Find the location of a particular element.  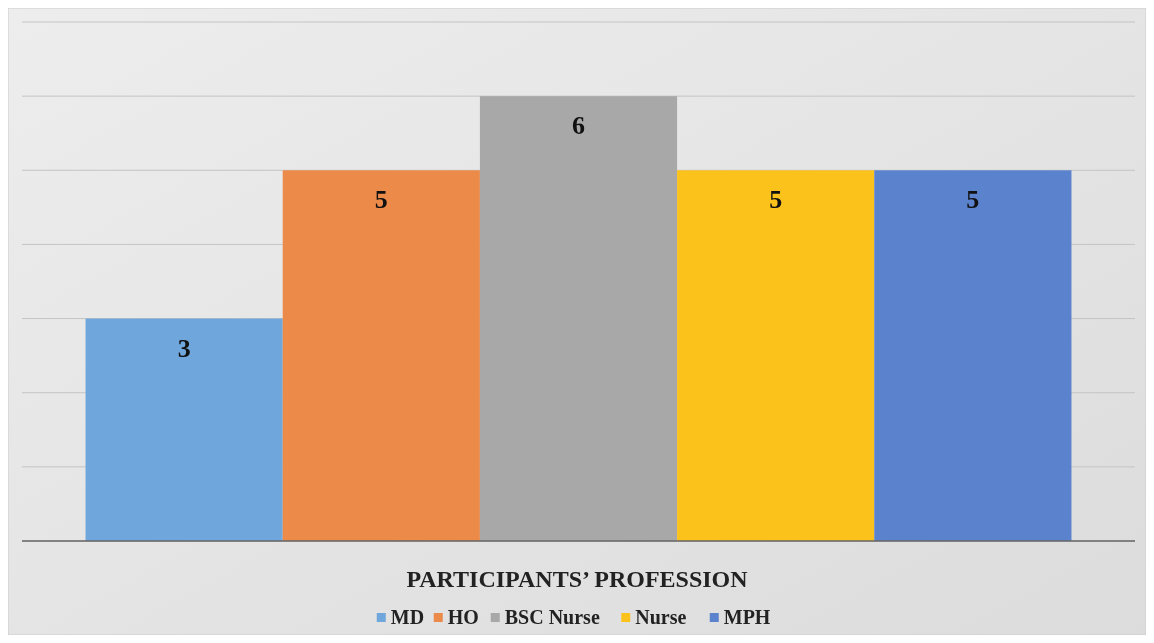

legend-label: BSC Nurse is located at coordinates (552, 617).